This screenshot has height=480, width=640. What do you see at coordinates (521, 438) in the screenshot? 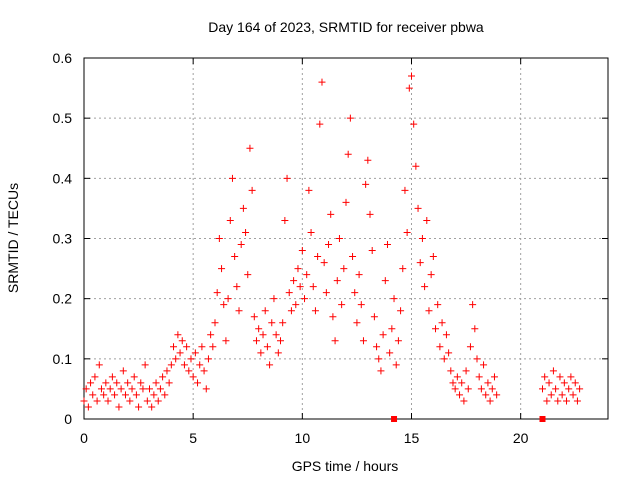
I see `x-tick-label: 20` at bounding box center [521, 438].